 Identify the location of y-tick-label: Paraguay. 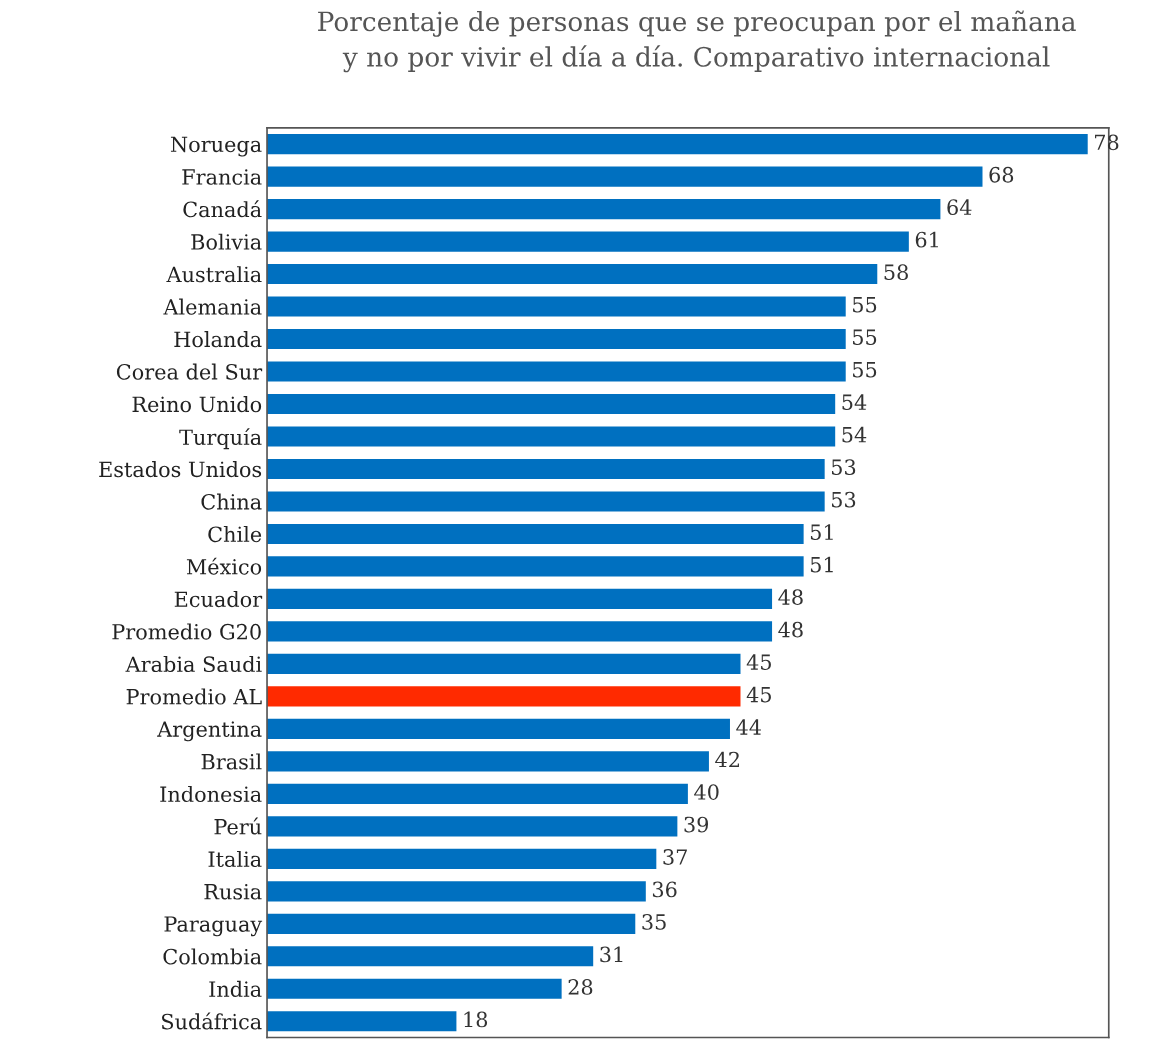
(213, 926).